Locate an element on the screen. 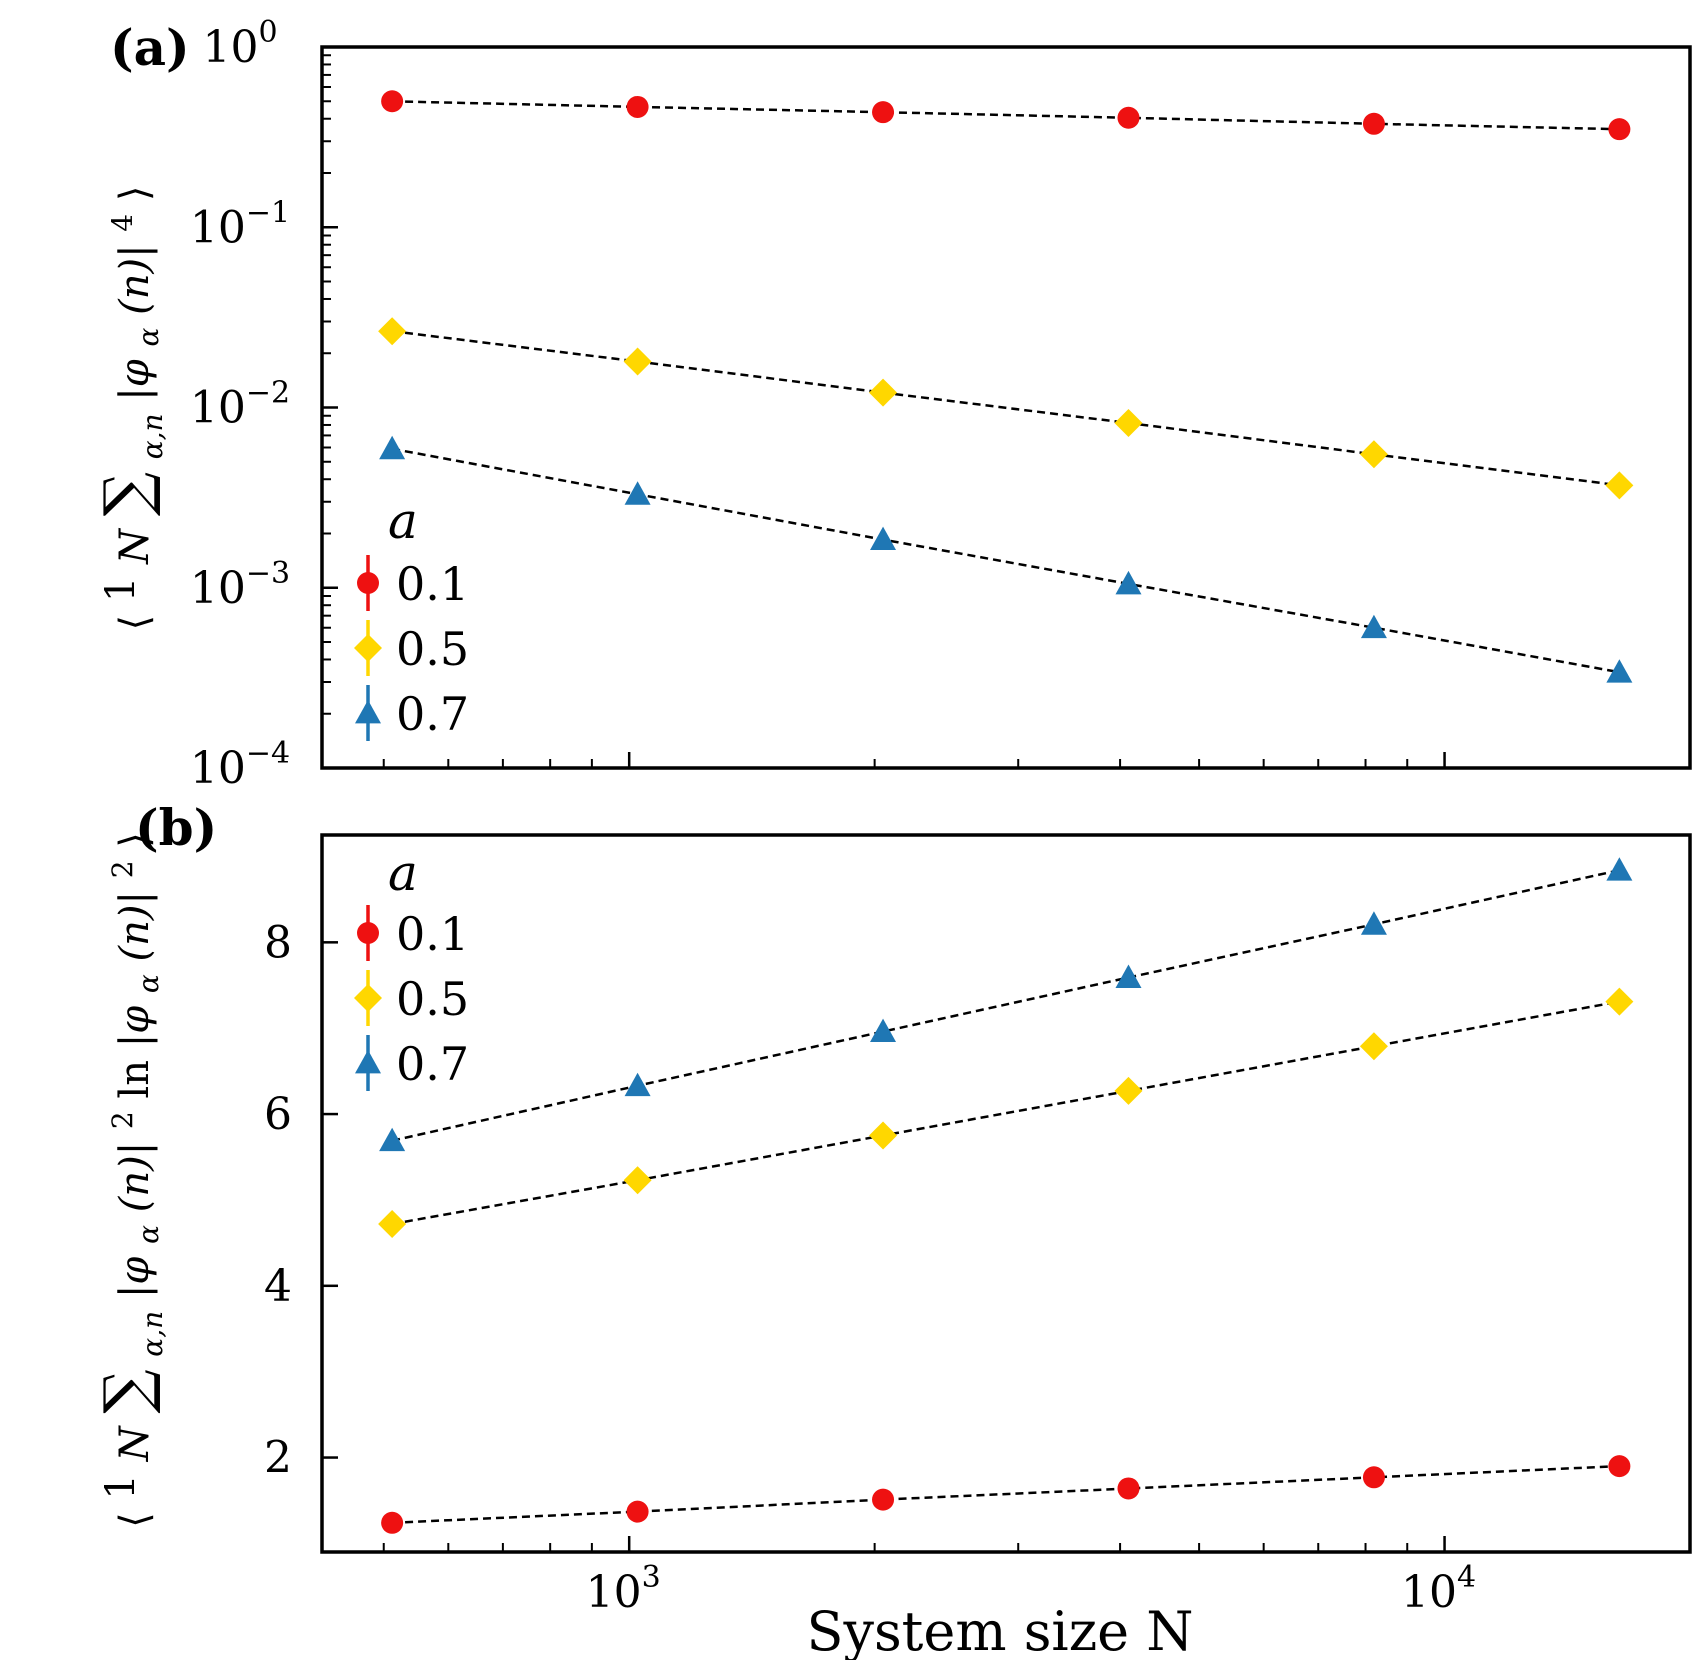 This screenshot has width=1695, height=1660. ylabel-b-frac-num: 1 is located at coordinates (121, 1486).